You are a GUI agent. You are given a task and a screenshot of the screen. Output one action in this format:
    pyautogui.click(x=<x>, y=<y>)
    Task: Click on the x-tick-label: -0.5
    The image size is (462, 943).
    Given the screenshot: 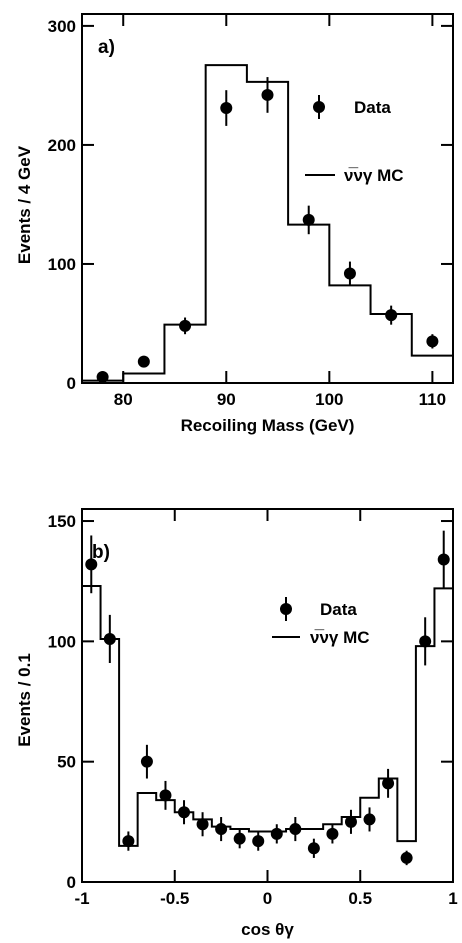 What is the action you would take?
    pyautogui.click(x=174, y=898)
    